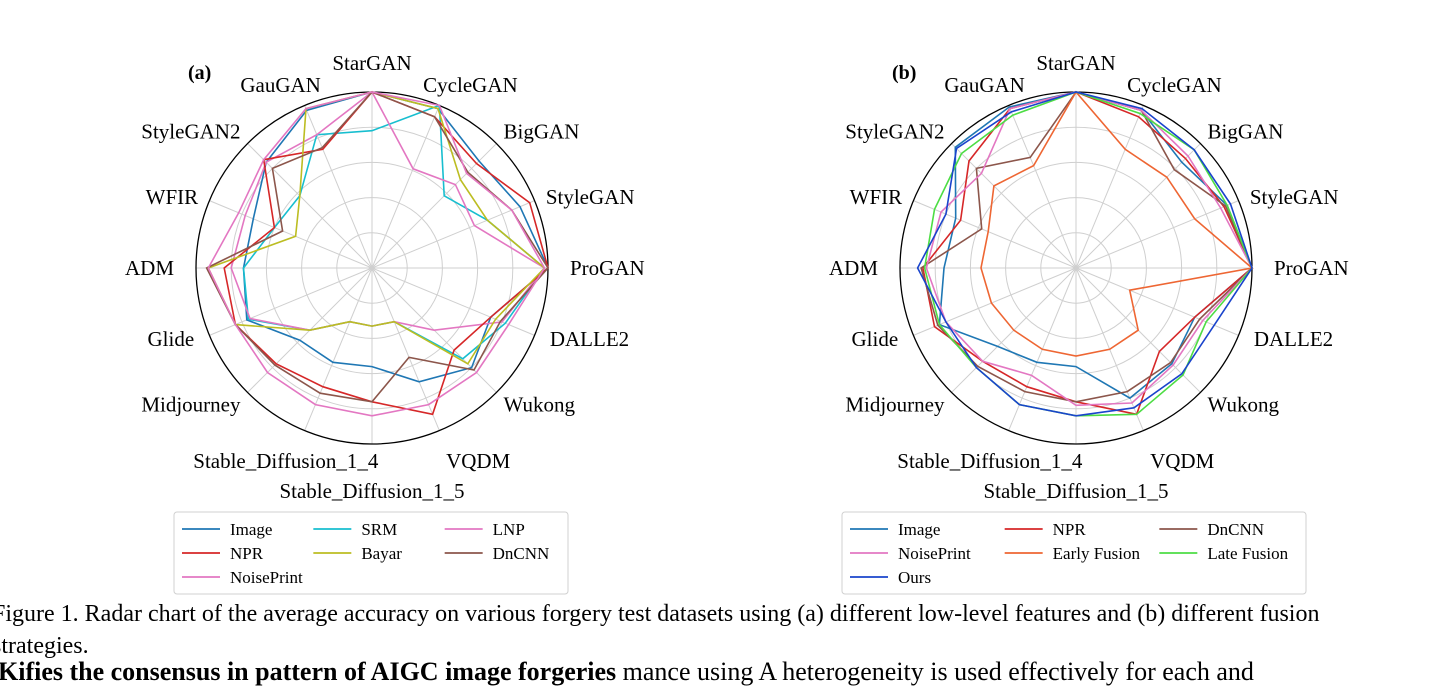 The image size is (1456, 697). Describe the element at coordinates (509, 529) in the screenshot. I see `legend-label: LNP` at that location.